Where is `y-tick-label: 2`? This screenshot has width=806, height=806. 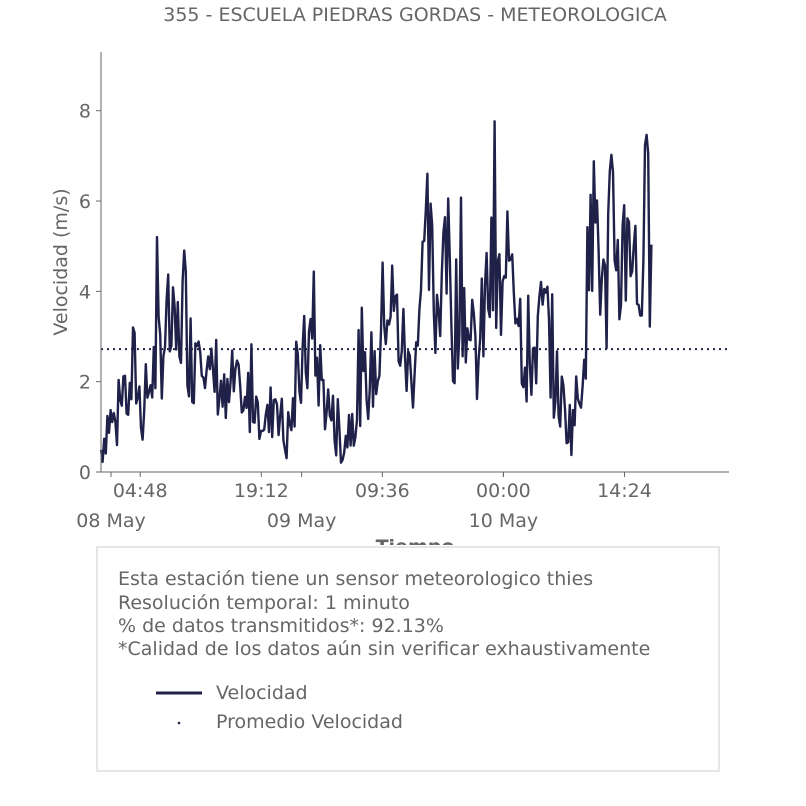
y-tick-label: 2 is located at coordinates (85, 383).